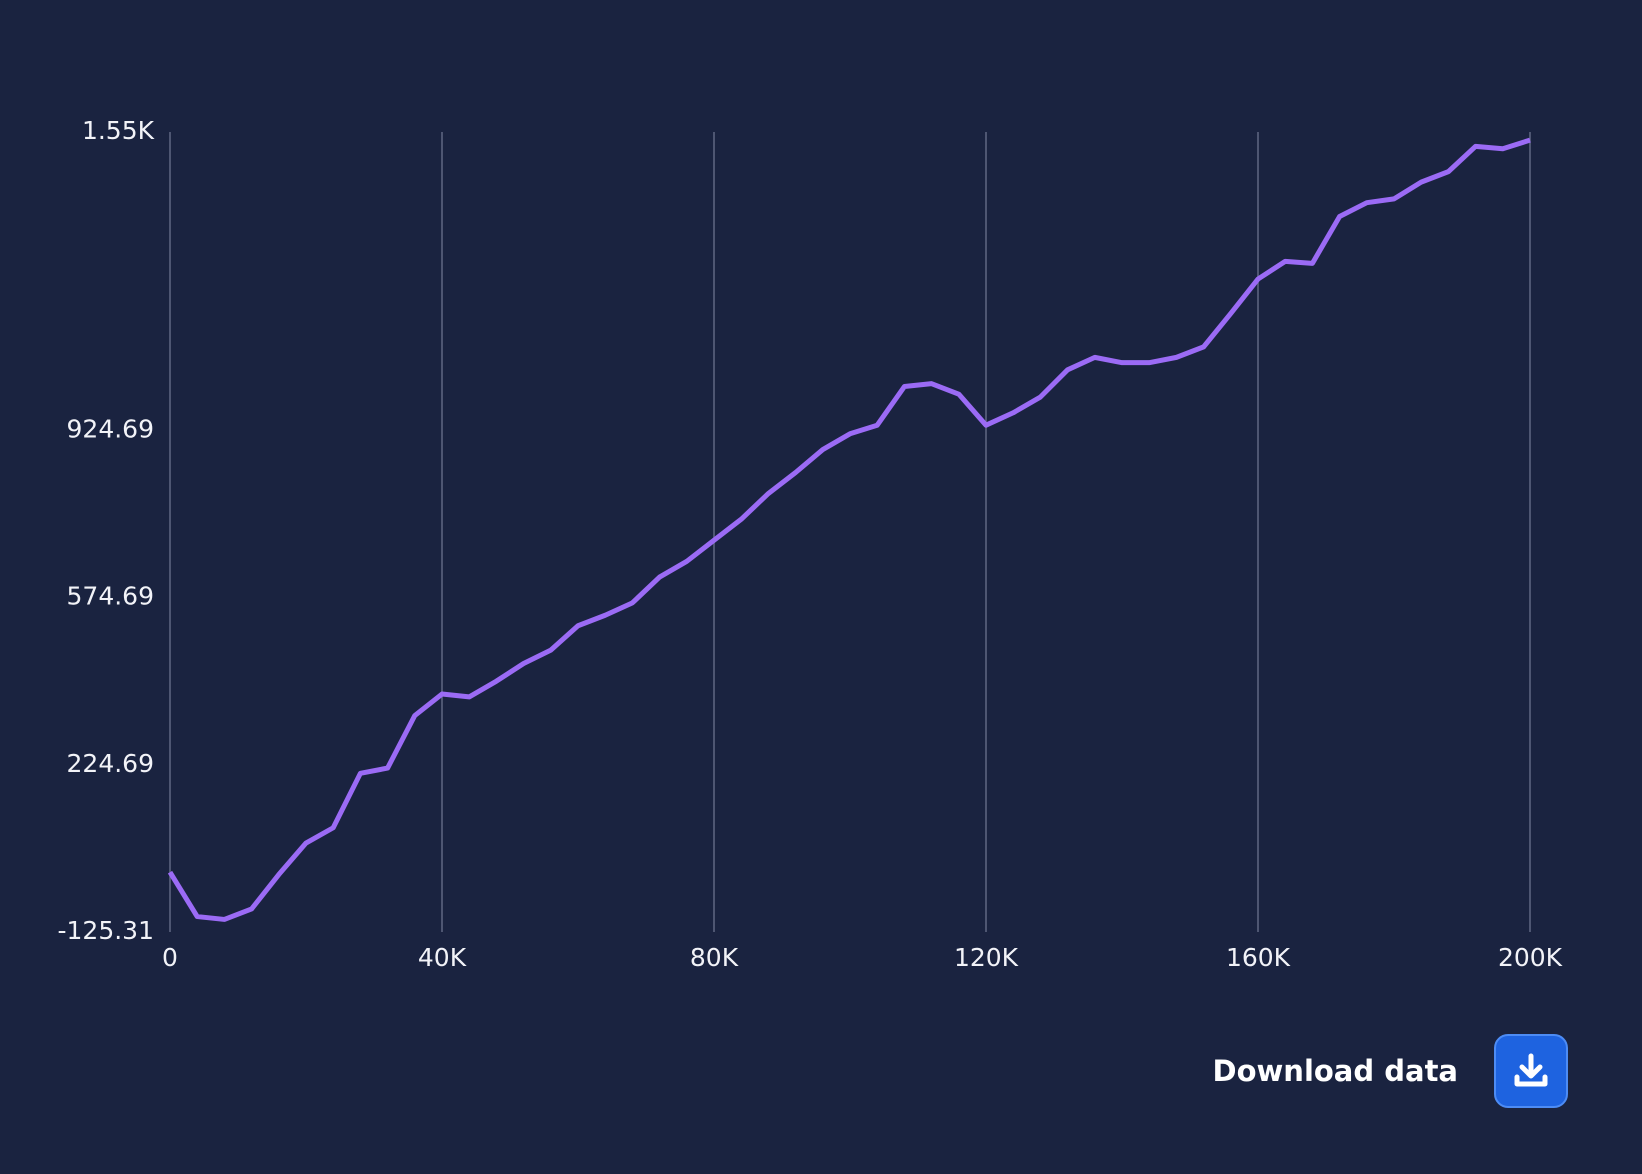 The image size is (1642, 1174). Describe the element at coordinates (106, 930) in the screenshot. I see `y-tick-label: -125.31` at that location.